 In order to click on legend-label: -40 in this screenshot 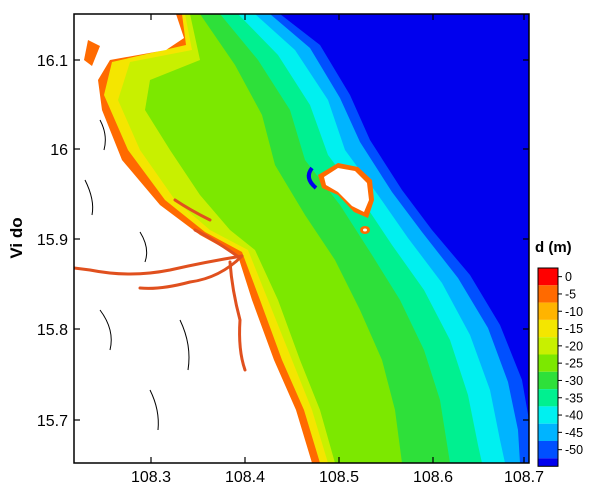, I will do `click(574, 416)`.